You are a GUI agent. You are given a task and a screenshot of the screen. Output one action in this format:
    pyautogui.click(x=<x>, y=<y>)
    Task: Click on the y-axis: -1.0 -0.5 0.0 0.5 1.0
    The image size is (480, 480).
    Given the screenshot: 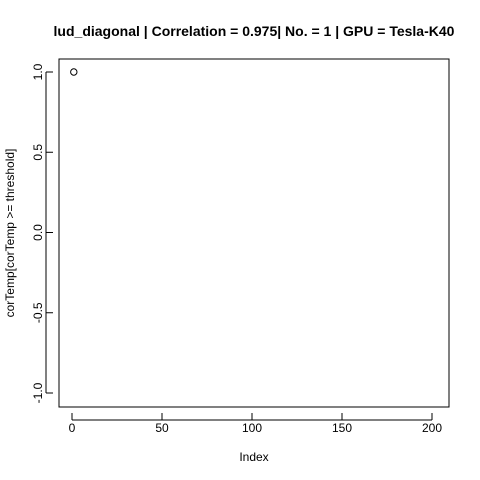 What is the action you would take?
    pyautogui.click(x=42, y=233)
    